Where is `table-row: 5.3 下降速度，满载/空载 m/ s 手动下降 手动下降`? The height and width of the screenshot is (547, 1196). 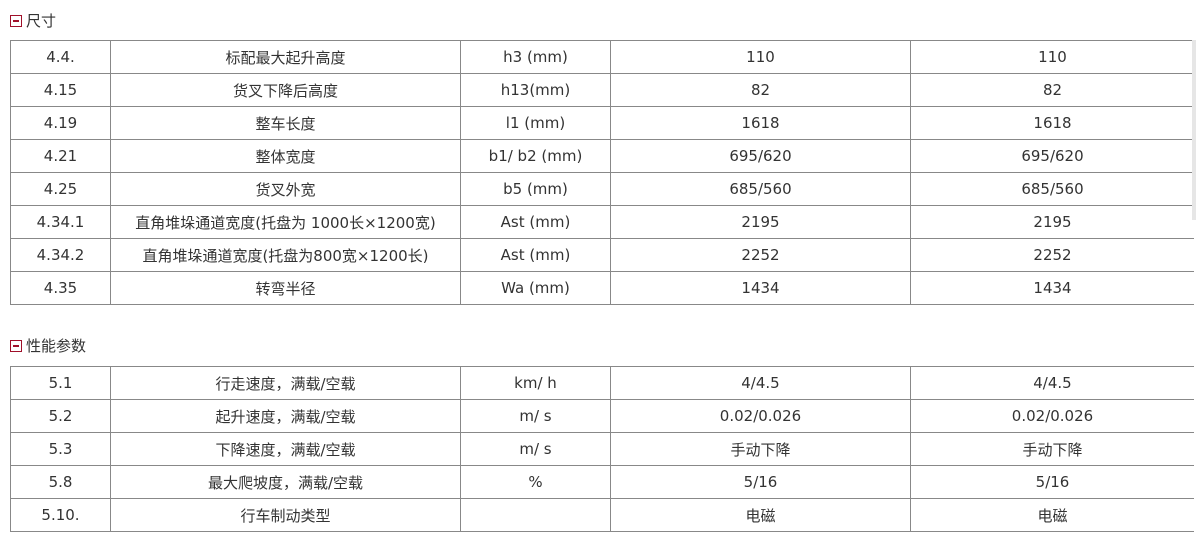 table-row: 5.3 下降速度，满载/空载 m/ s 手动下降 手动下降 is located at coordinates (602, 449).